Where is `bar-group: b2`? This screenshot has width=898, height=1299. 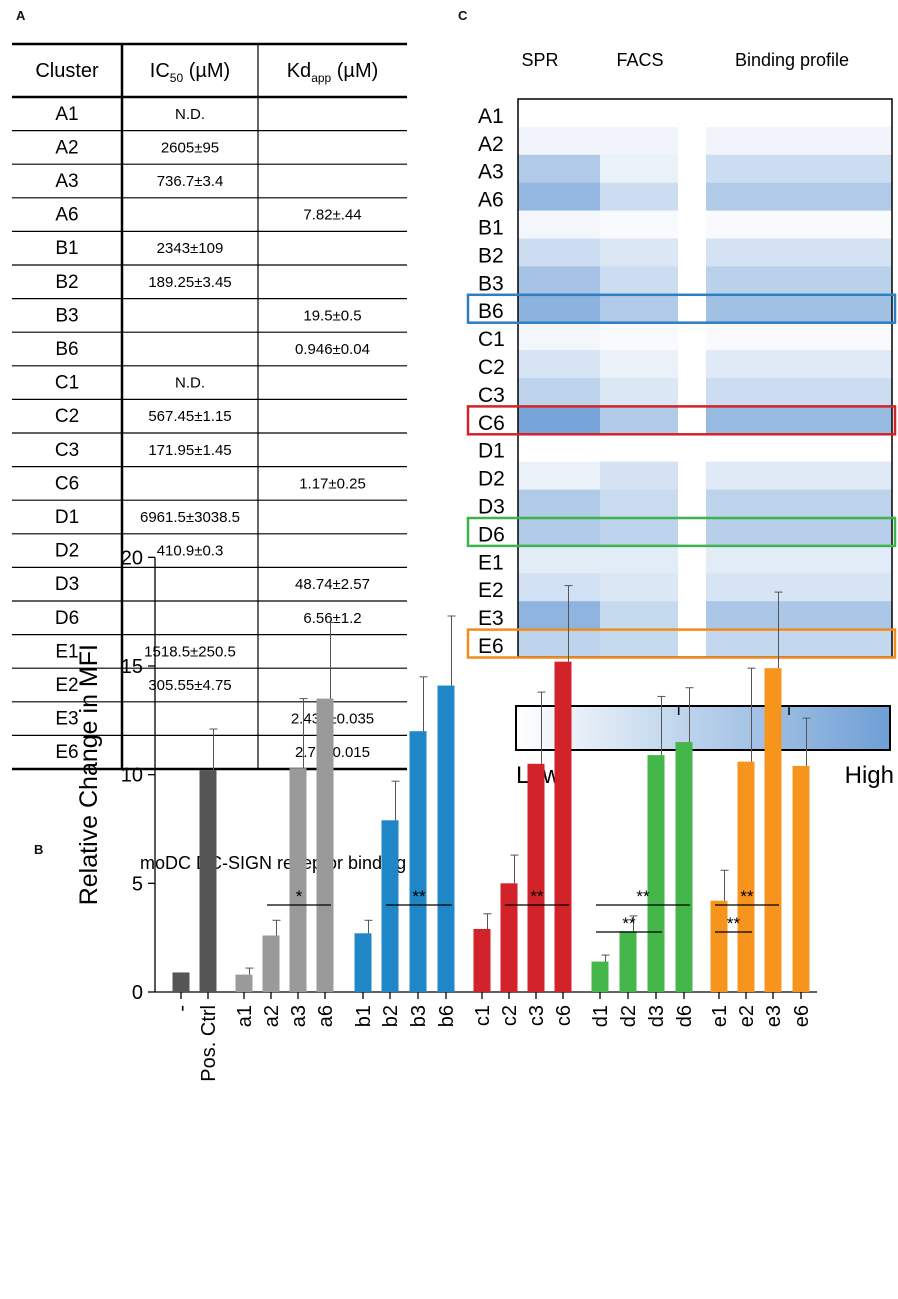 bar-group: b2 is located at coordinates (391, 903).